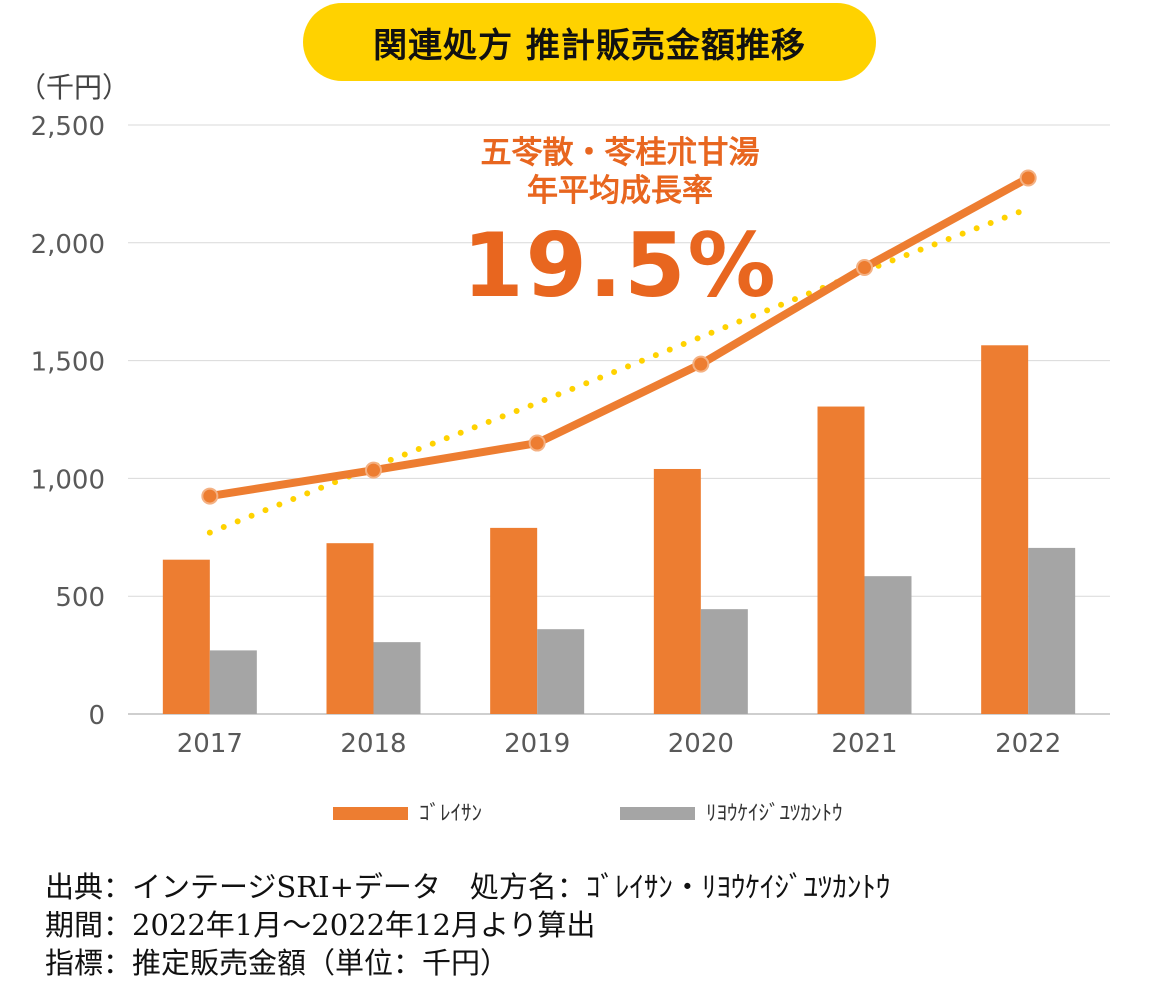 The width and height of the screenshot is (1153, 1002). I want to click on x-tick-label: 2019, so click(537, 744).